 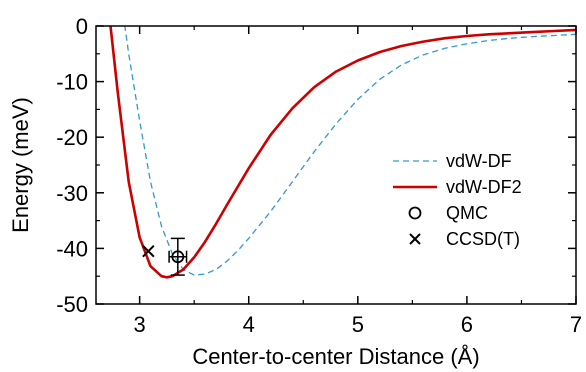 What do you see at coordinates (479, 161) in the screenshot?
I see `legend-label-0: vdW-DF` at bounding box center [479, 161].